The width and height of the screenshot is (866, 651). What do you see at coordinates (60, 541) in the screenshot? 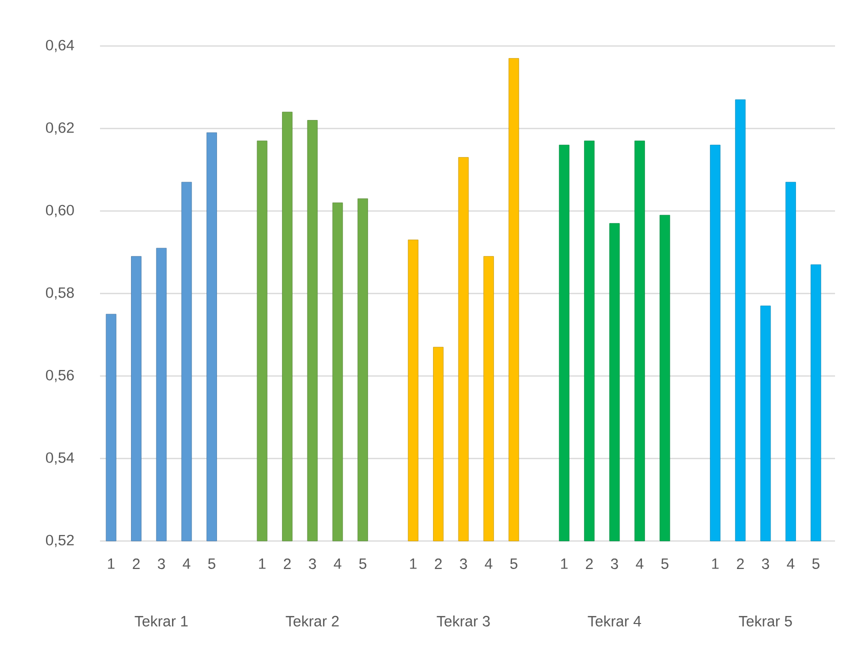
I see `y-tick-label: 0,52` at bounding box center [60, 541].